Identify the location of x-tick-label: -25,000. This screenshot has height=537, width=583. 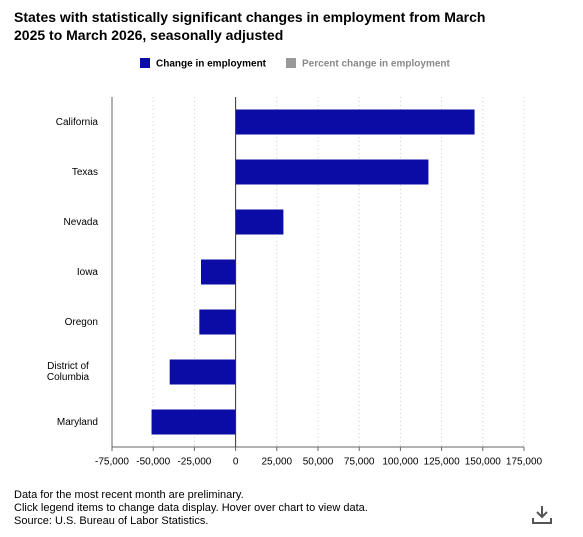
(194, 462).